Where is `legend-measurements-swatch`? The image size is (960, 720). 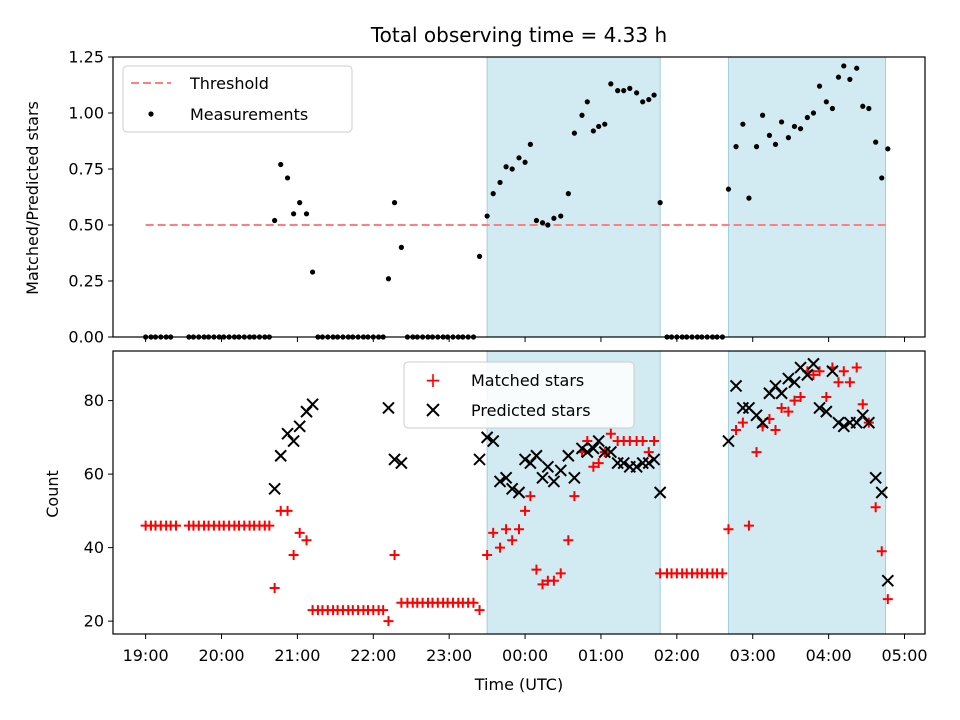 legend-measurements-swatch is located at coordinates (151, 114).